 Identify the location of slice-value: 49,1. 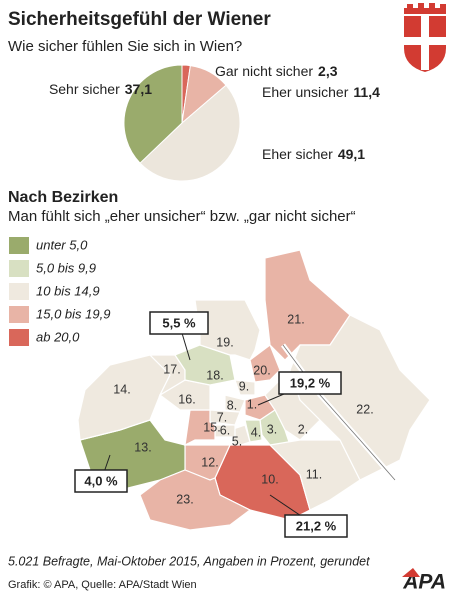
(351, 154).